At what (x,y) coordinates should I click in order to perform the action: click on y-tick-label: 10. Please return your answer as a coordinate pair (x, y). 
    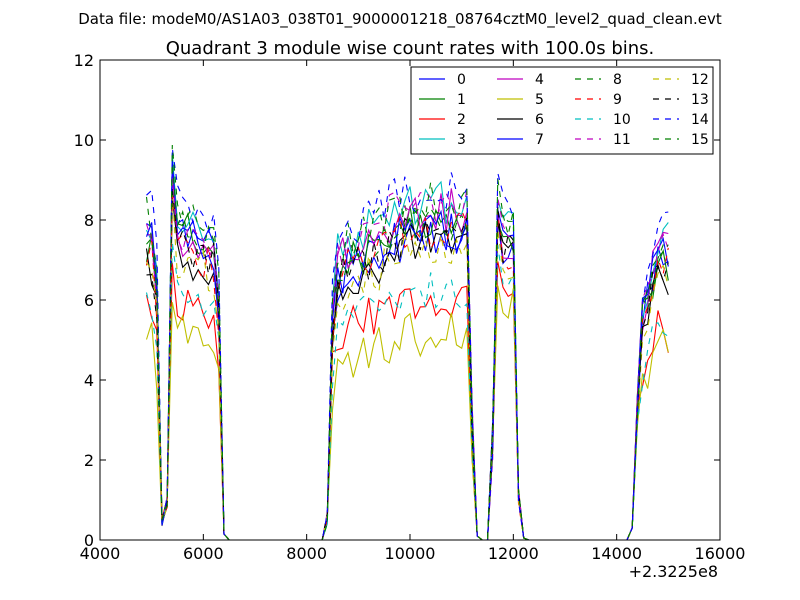
    Looking at the image, I should click on (84, 140).